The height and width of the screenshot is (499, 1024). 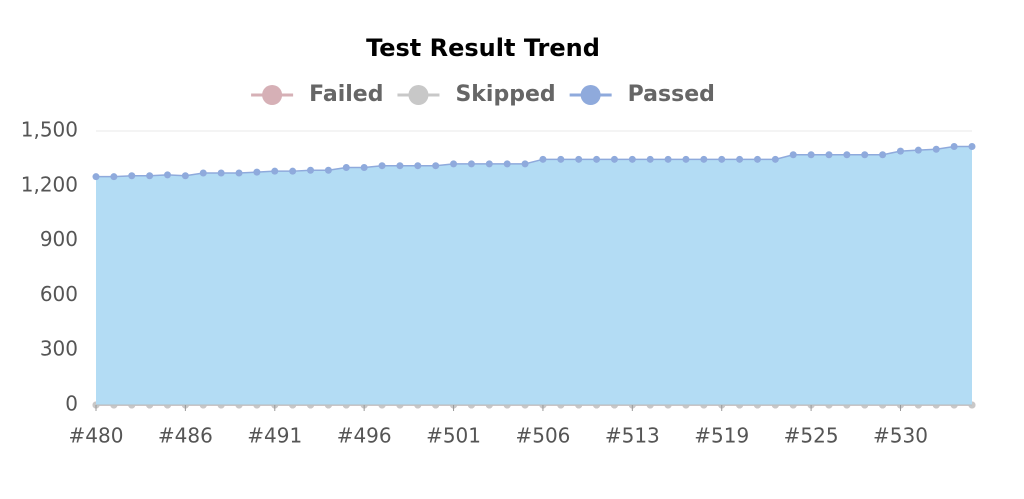 I want to click on y-tick-label: 600, so click(x=59, y=294).